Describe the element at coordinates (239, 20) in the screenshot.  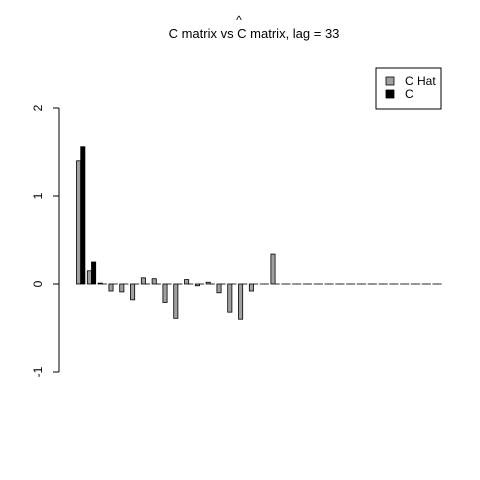
I see `chart-title-hat: ^` at that location.